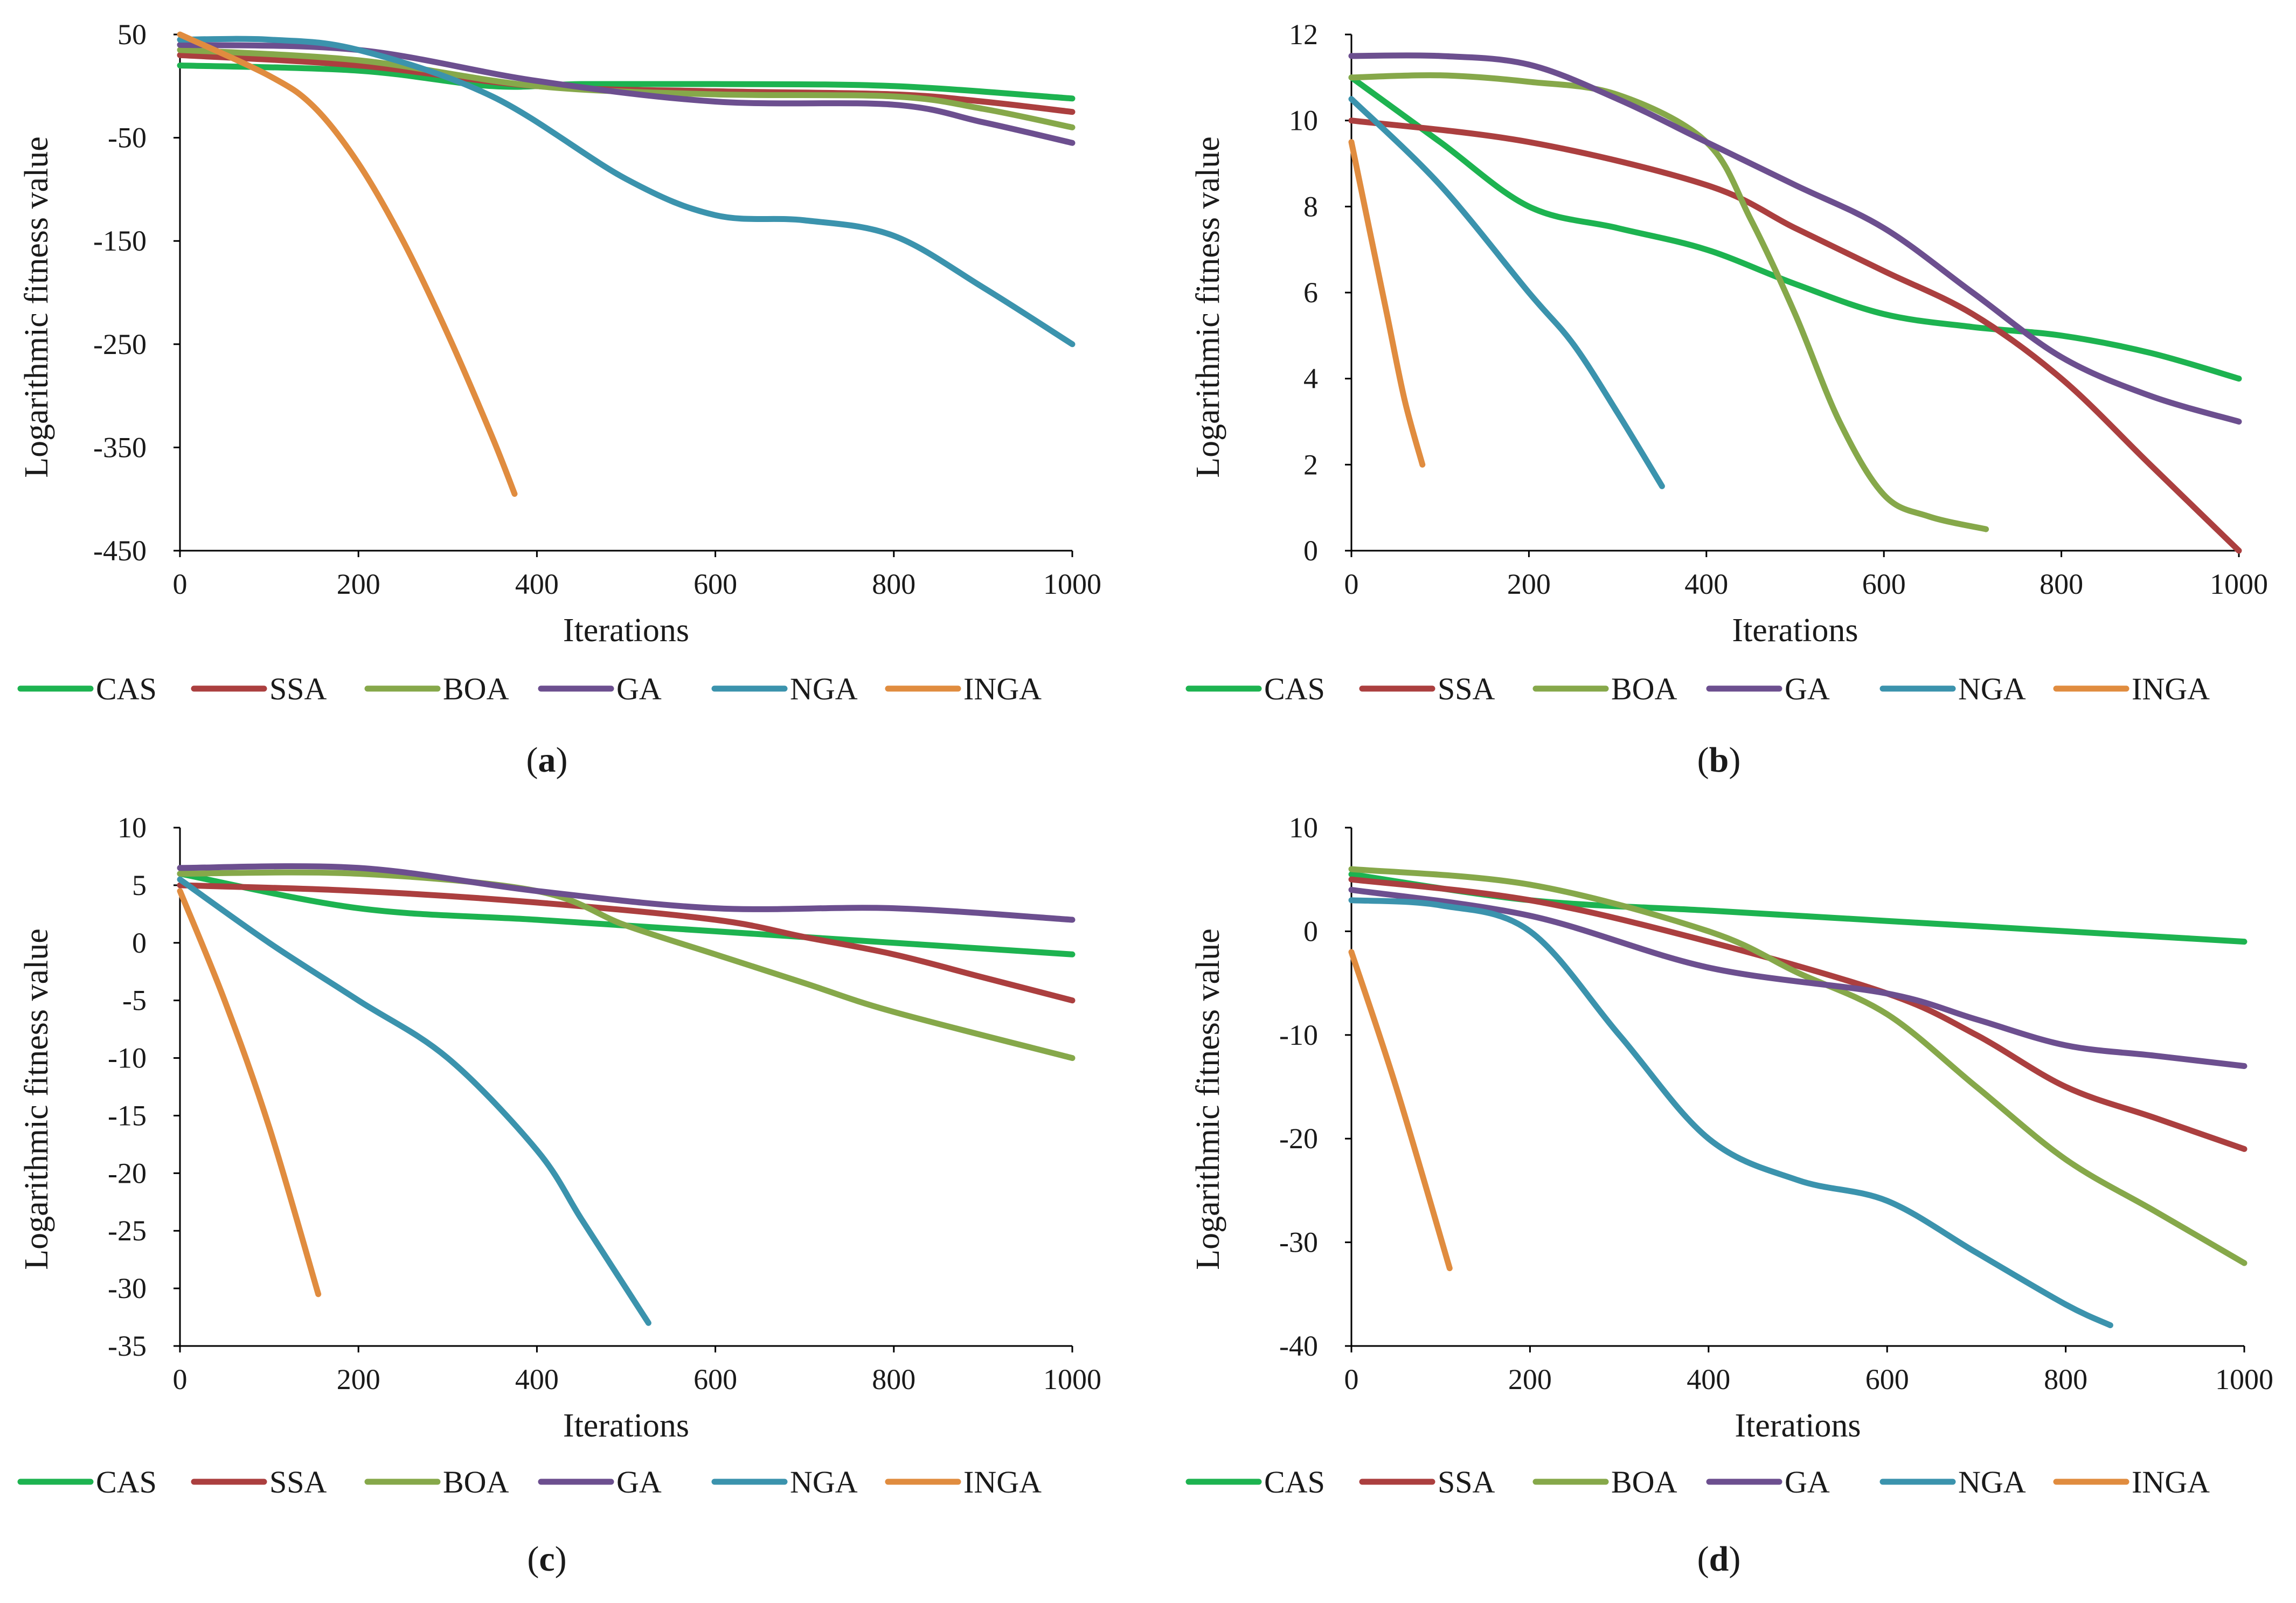  I want to click on panel-caption: (c), so click(546, 1559).